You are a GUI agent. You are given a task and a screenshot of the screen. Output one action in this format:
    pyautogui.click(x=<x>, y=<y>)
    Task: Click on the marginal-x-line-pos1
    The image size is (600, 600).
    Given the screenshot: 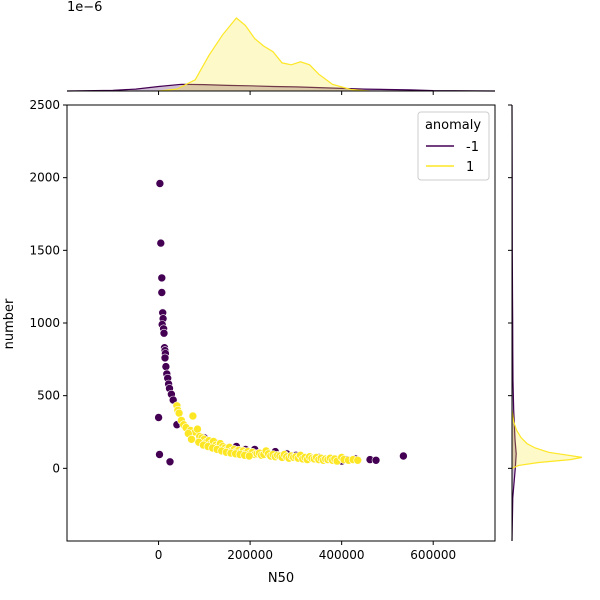 What is the action you would take?
    pyautogui.click(x=264, y=54)
    